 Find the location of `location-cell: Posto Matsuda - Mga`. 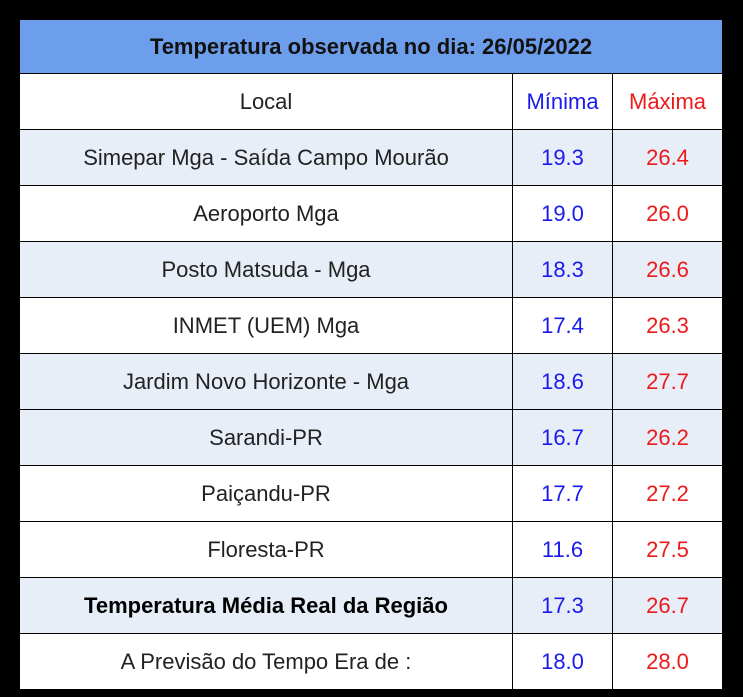

location-cell: Posto Matsuda - Mga is located at coordinates (266, 269).